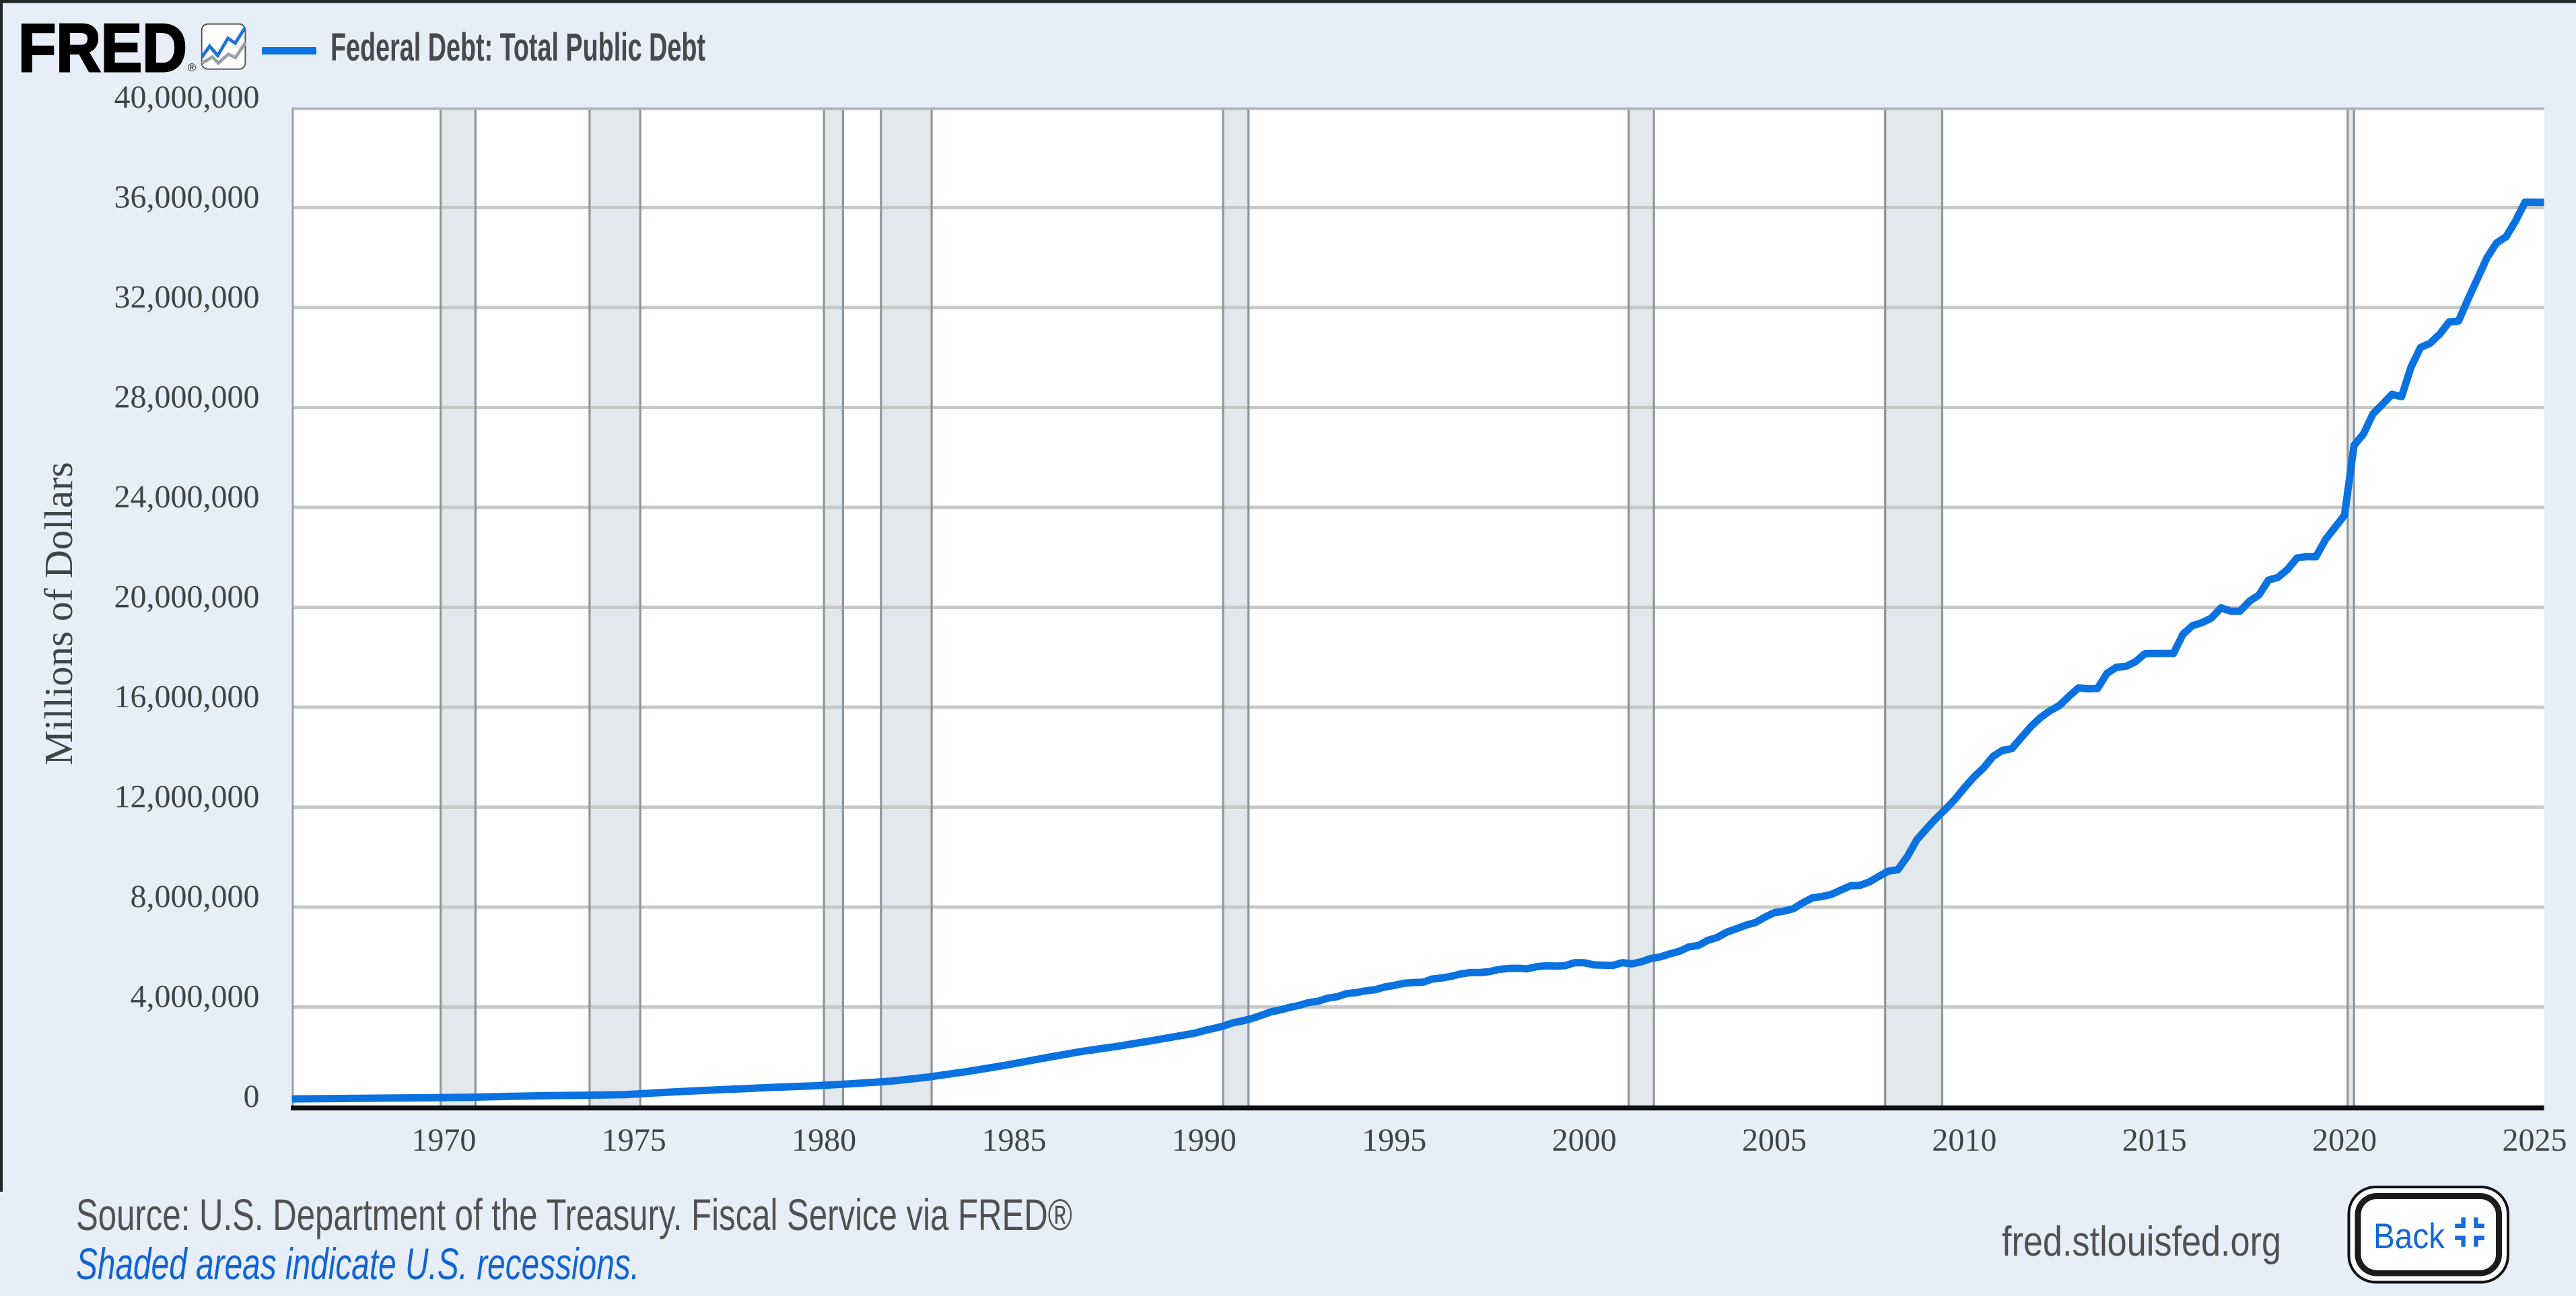  What do you see at coordinates (187, 797) in the screenshot?
I see `svg-text: 12,000,000` at bounding box center [187, 797].